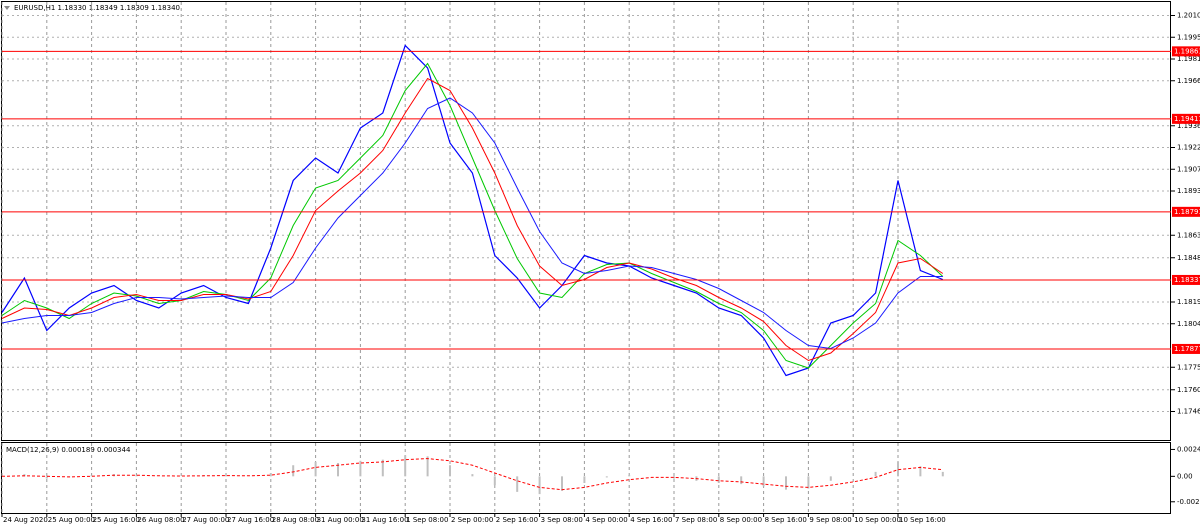 This screenshot has width=1200, height=526. Describe the element at coordinates (7, 8) in the screenshot. I see `collapse-icon` at that location.